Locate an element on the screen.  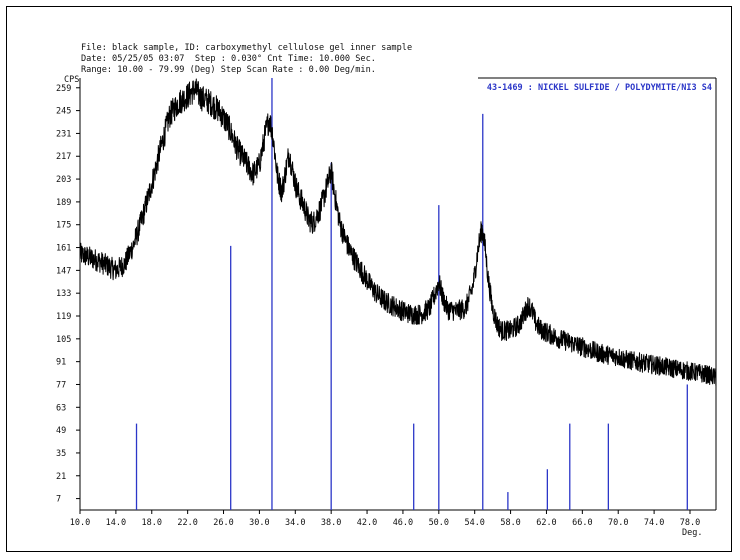
y-tick-label: 49 is located at coordinates (61, 431).